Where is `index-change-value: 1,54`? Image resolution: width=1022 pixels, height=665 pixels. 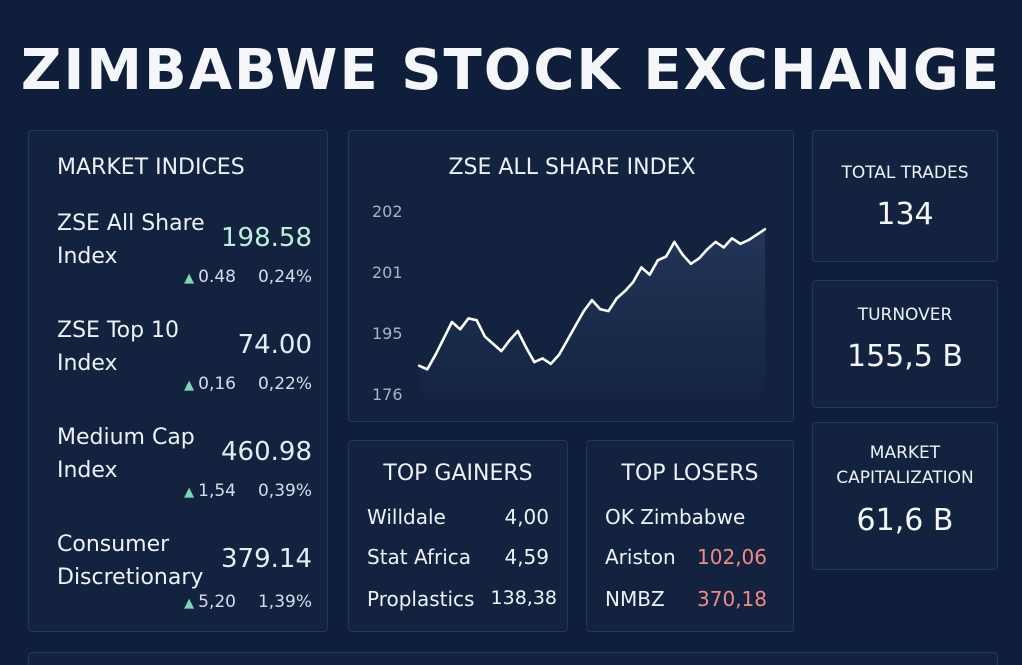
index-change-value: 1,54 is located at coordinates (217, 491).